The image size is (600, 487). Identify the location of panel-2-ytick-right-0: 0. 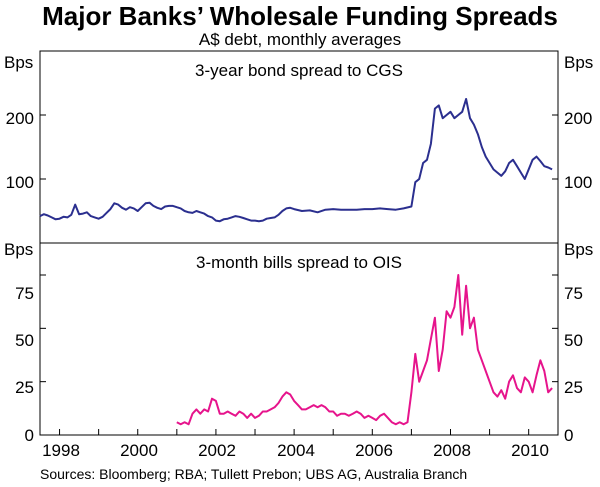
(568, 435).